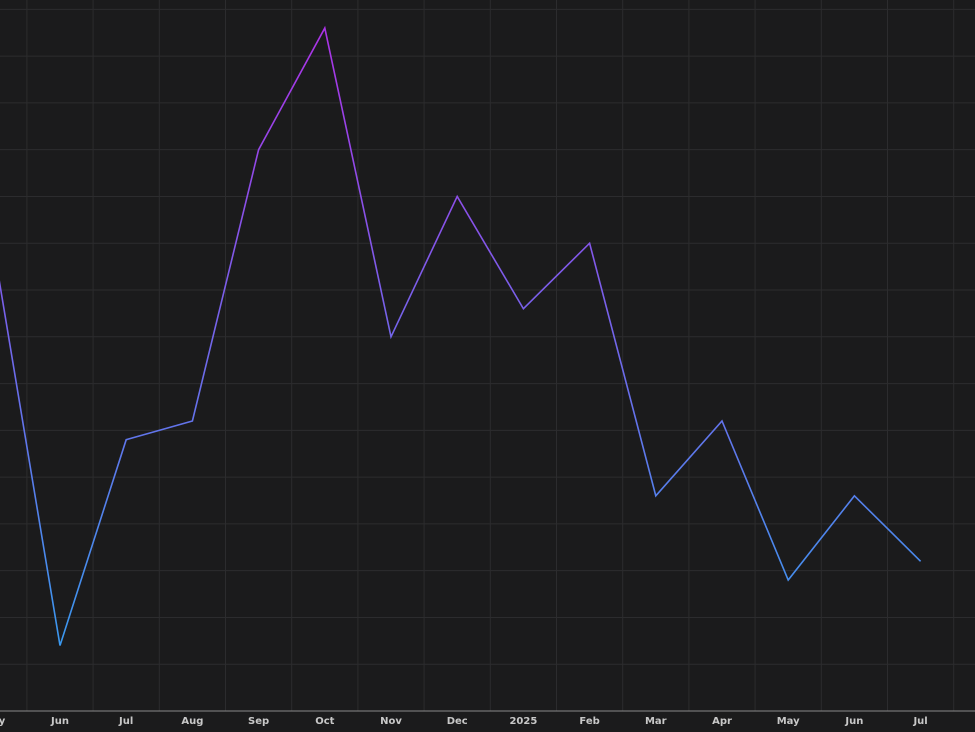  I want to click on x-tick-label: Oct, so click(324, 721).